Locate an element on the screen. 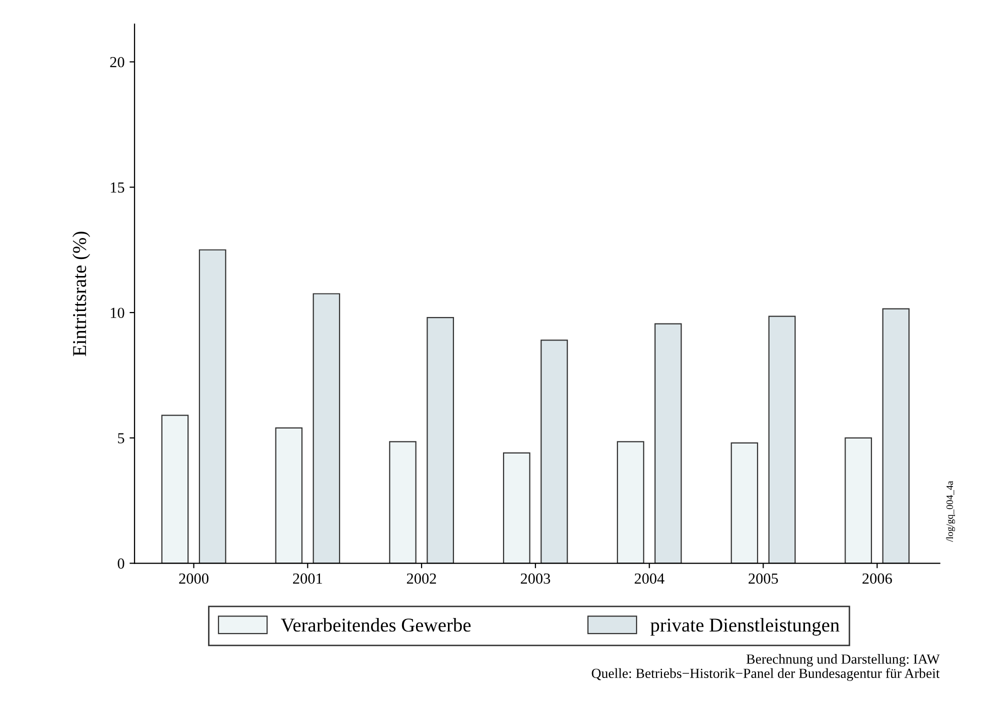 Image resolution: width=982 pixels, height=713 pixels. x-tick-label: 2000 is located at coordinates (193, 578).